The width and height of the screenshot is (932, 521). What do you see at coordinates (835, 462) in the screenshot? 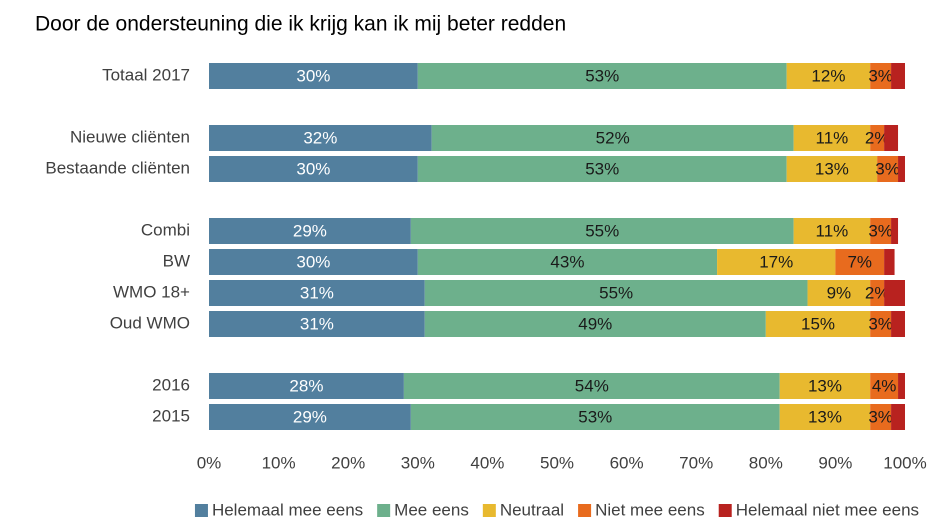
I see `x-tick-label: 90%` at bounding box center [835, 462].